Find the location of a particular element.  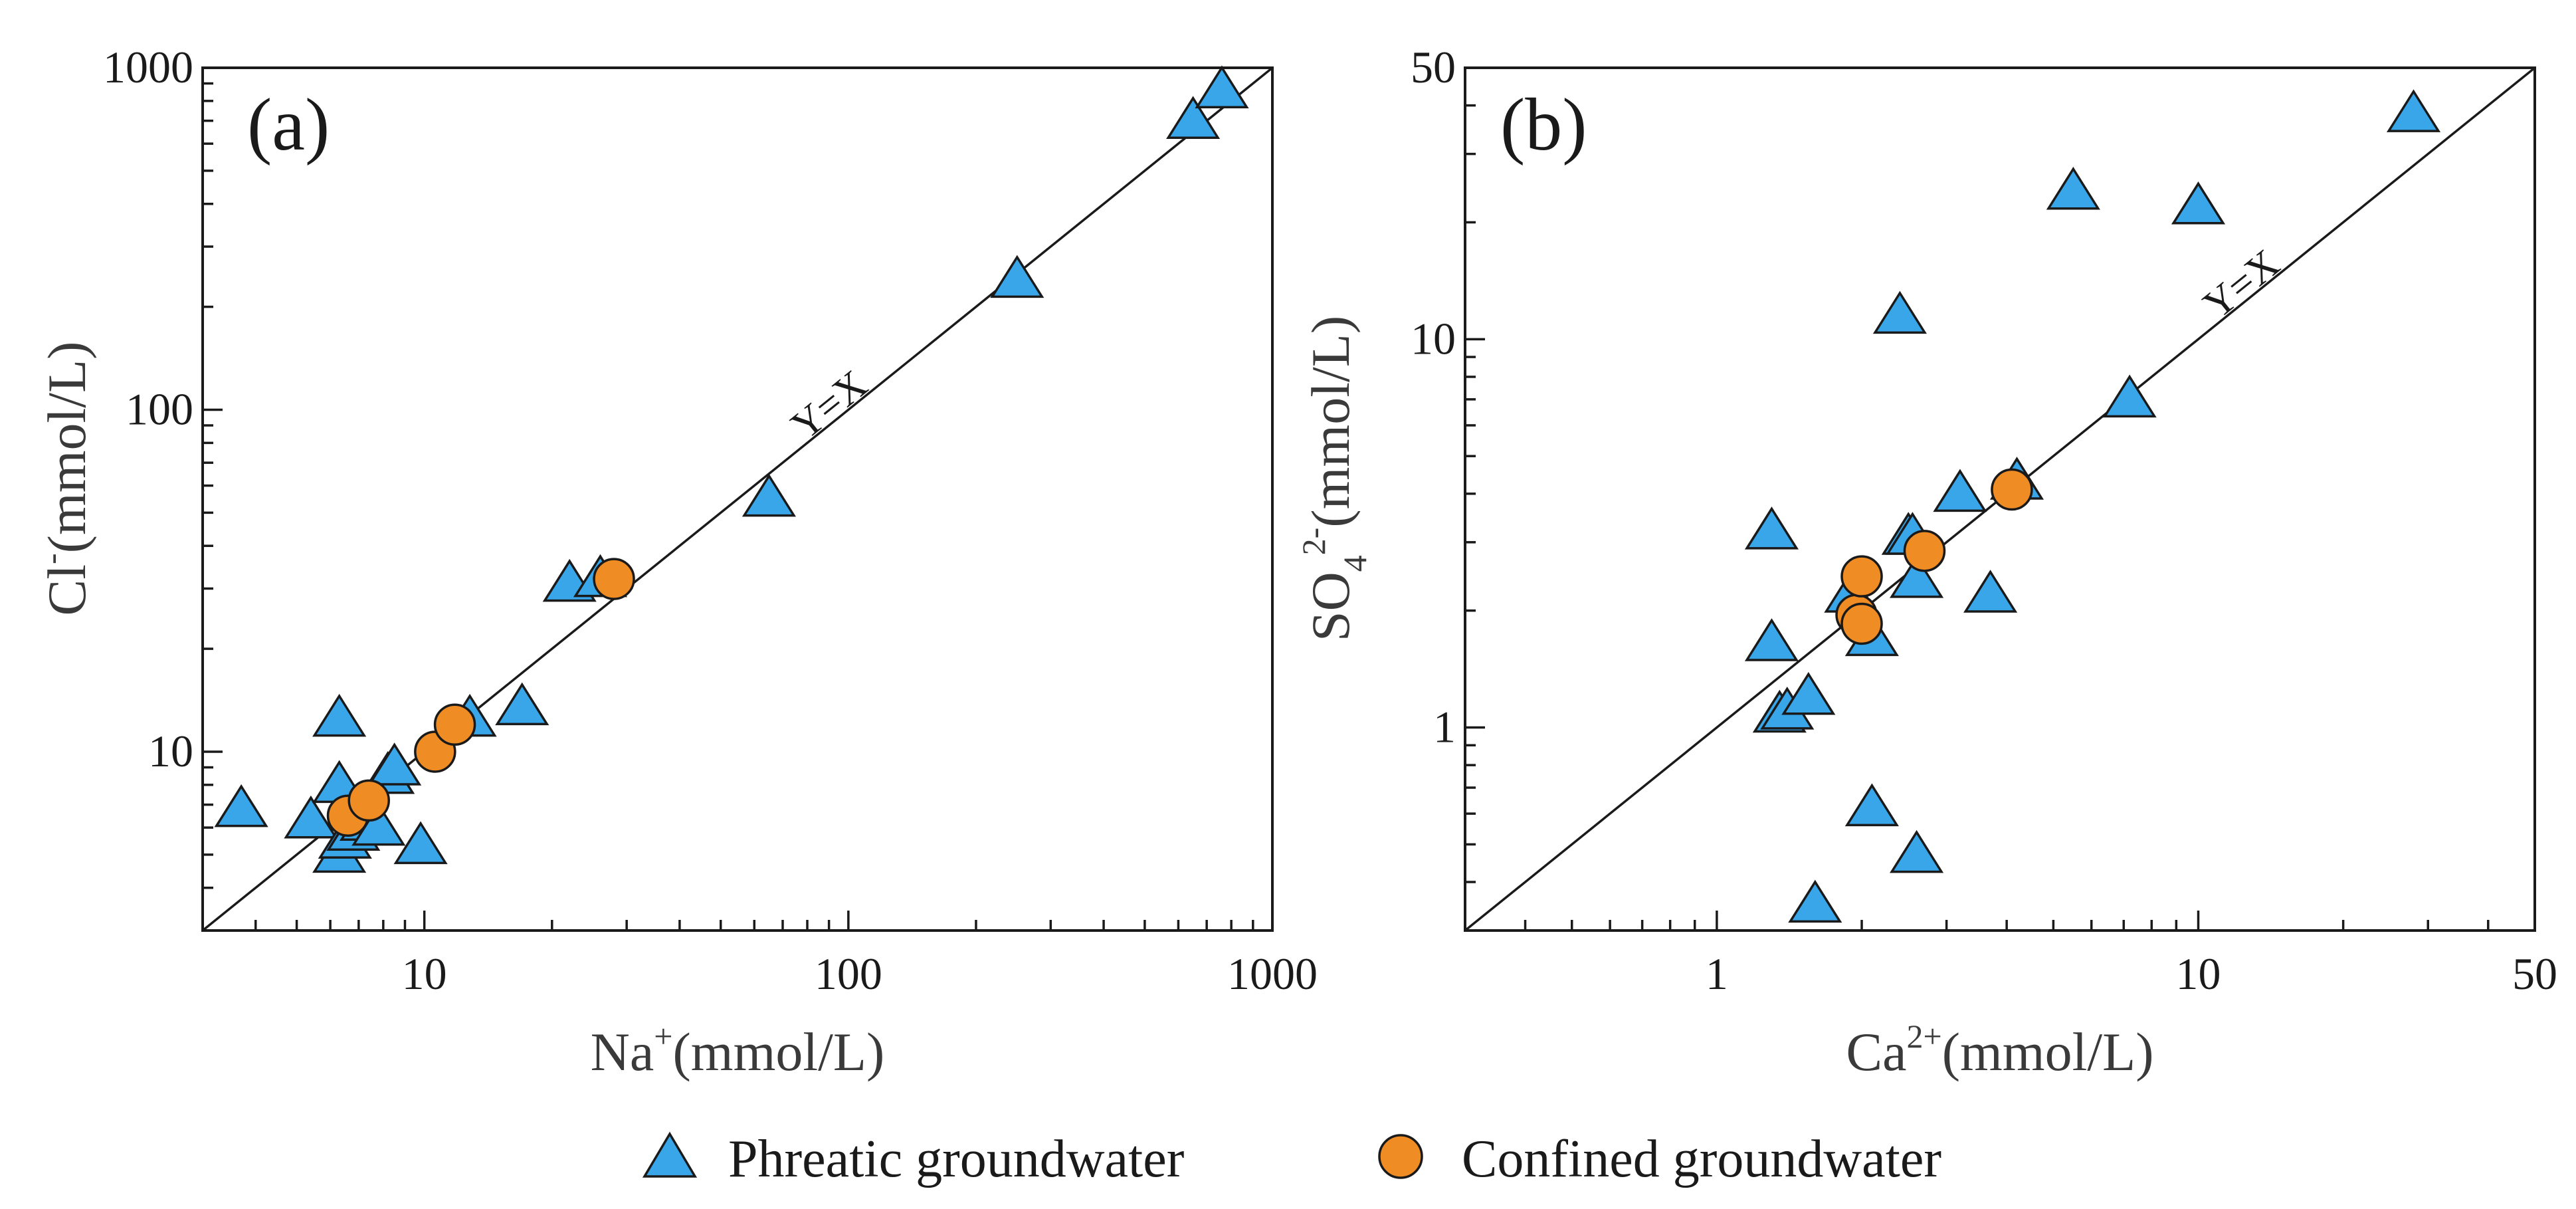

x-axis-label-b-base: Ca is located at coordinates (1876, 1052).